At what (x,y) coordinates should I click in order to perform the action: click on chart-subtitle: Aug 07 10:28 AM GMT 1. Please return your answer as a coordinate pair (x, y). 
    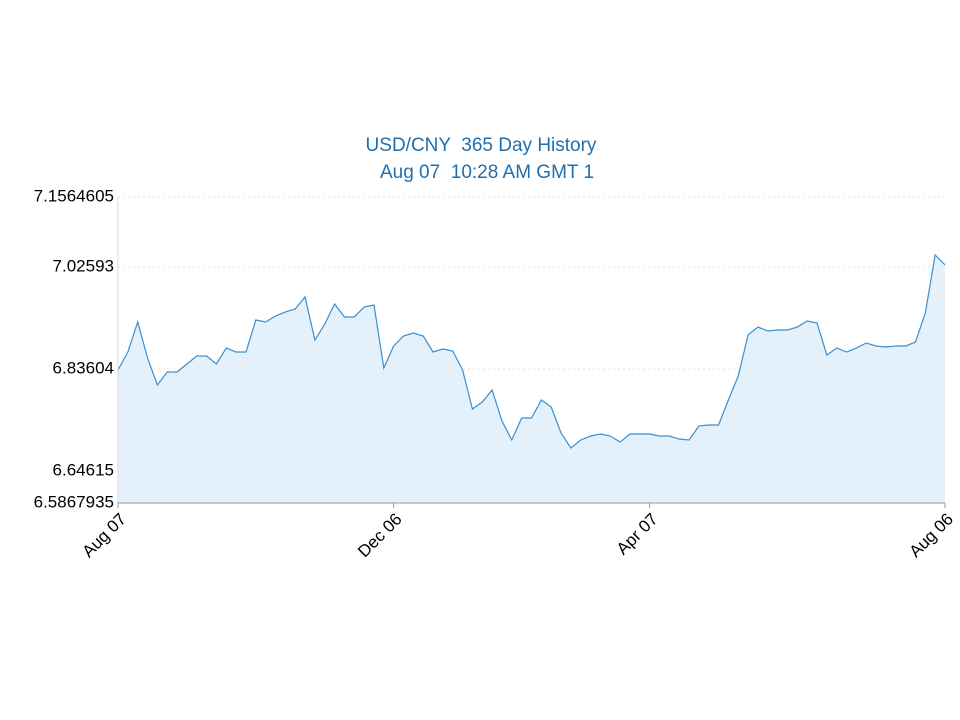
    Looking at the image, I should click on (487, 172).